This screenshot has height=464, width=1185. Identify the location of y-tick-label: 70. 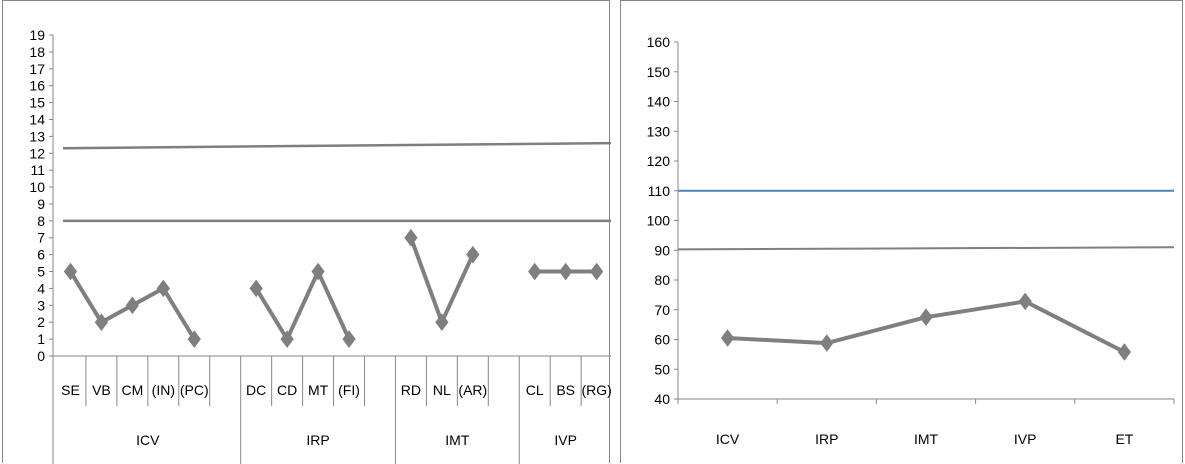
(662, 310).